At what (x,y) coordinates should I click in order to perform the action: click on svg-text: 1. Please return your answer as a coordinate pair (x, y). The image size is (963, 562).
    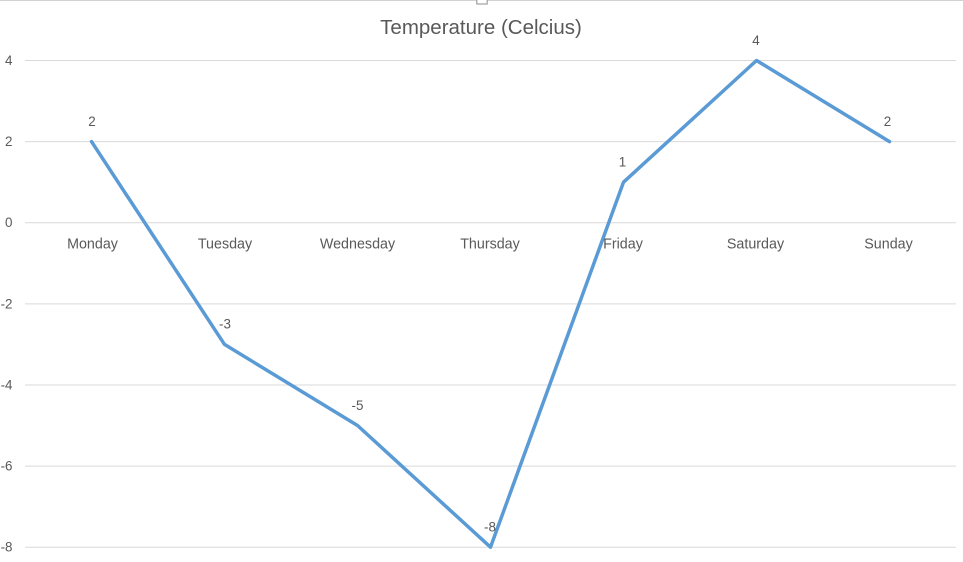
    Looking at the image, I should click on (622, 162).